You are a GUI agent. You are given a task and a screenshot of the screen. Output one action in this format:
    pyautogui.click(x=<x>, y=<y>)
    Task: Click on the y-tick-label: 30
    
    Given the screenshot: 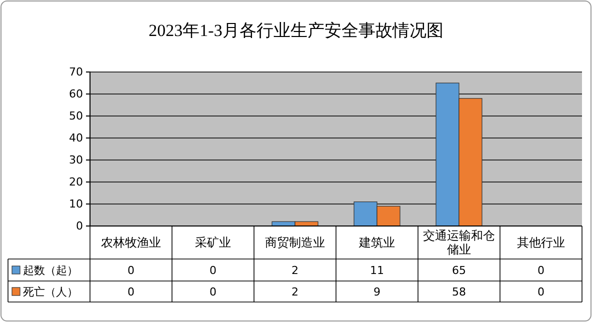 What is the action you would take?
    pyautogui.click(x=76, y=160)
    